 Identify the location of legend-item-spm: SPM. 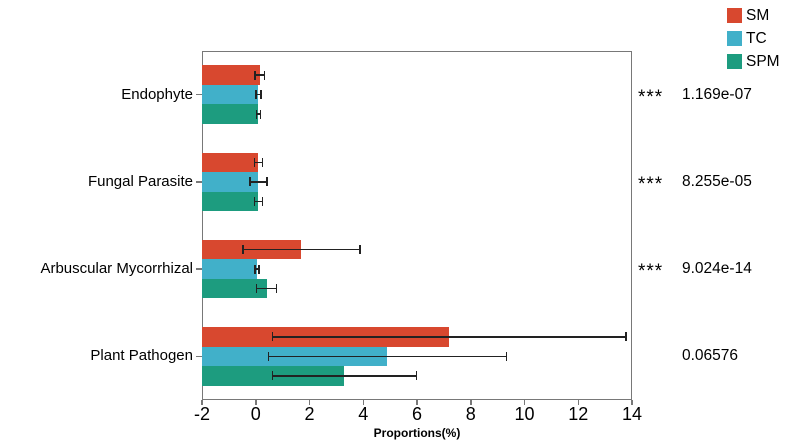
(753, 61).